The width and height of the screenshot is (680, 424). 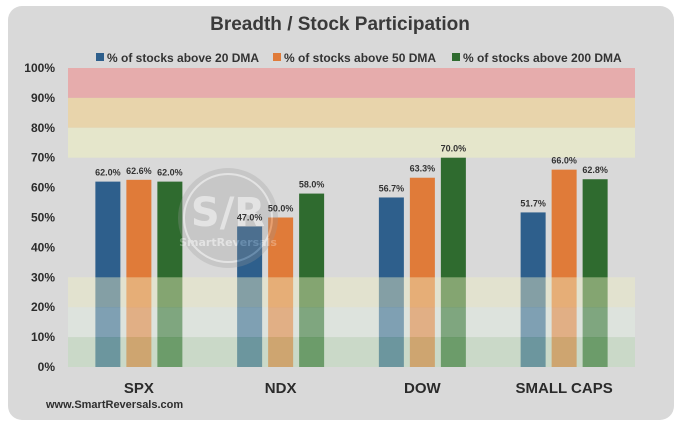 I want to click on y-tick-label: 80%, so click(x=43, y=128).